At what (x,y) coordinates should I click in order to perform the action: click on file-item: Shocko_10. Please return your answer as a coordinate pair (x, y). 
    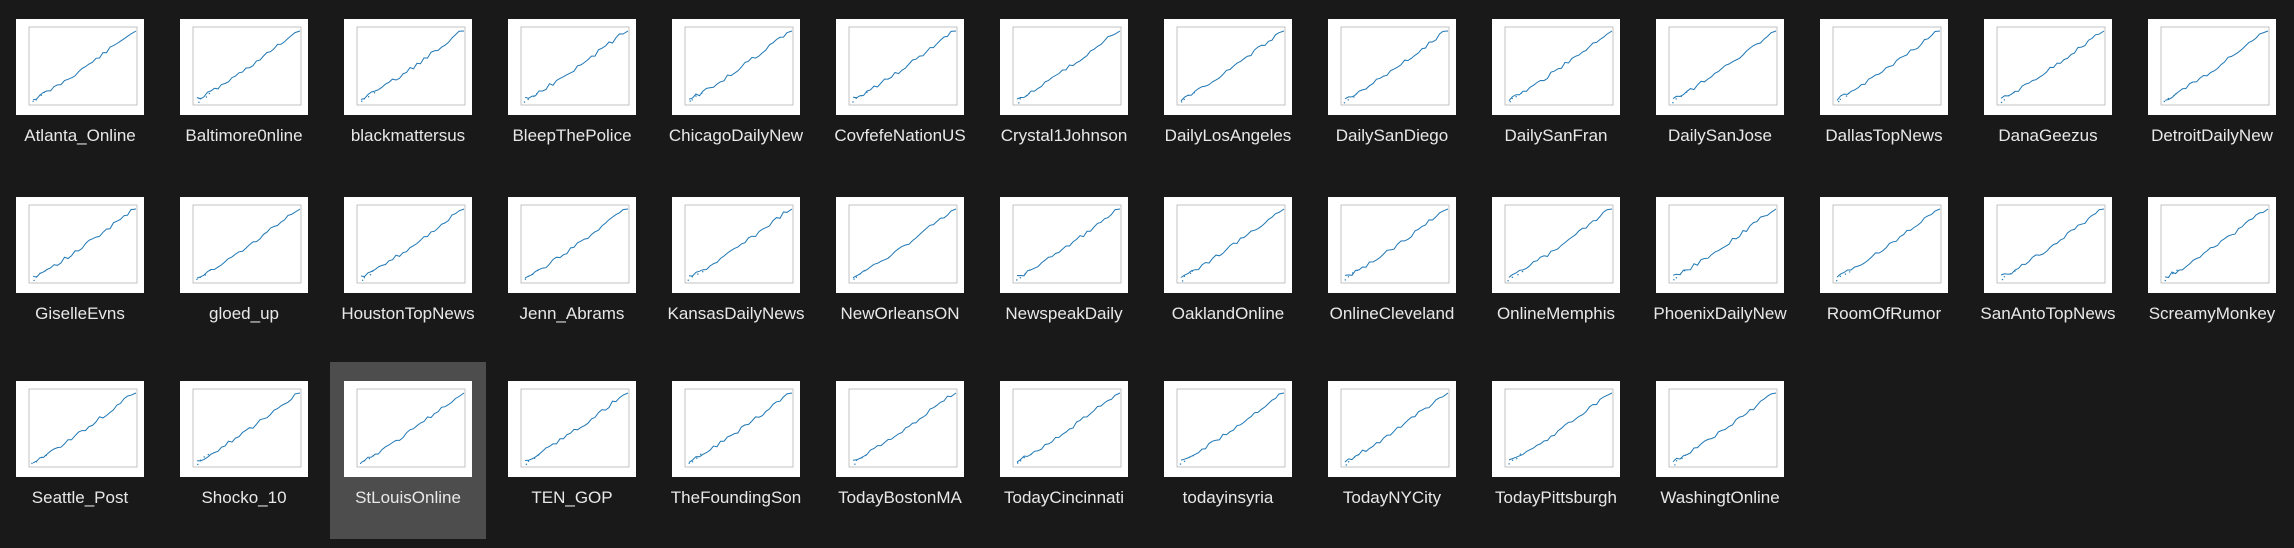
    Looking at the image, I should click on (244, 450).